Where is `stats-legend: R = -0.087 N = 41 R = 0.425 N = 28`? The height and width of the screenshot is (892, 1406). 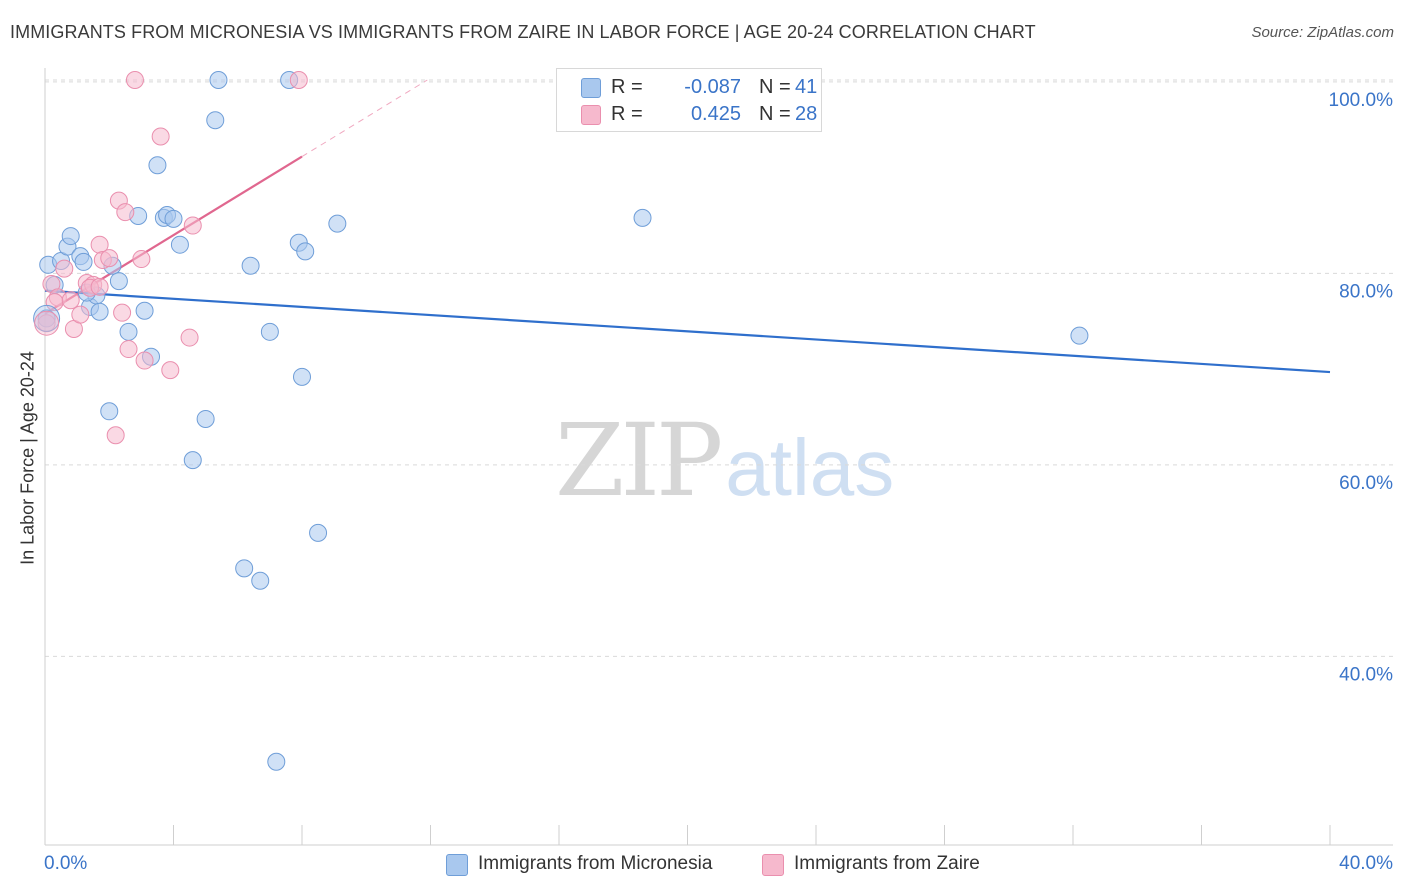 stats-legend: R = -0.087 N = 41 R = 0.425 N = 28 is located at coordinates (689, 100).